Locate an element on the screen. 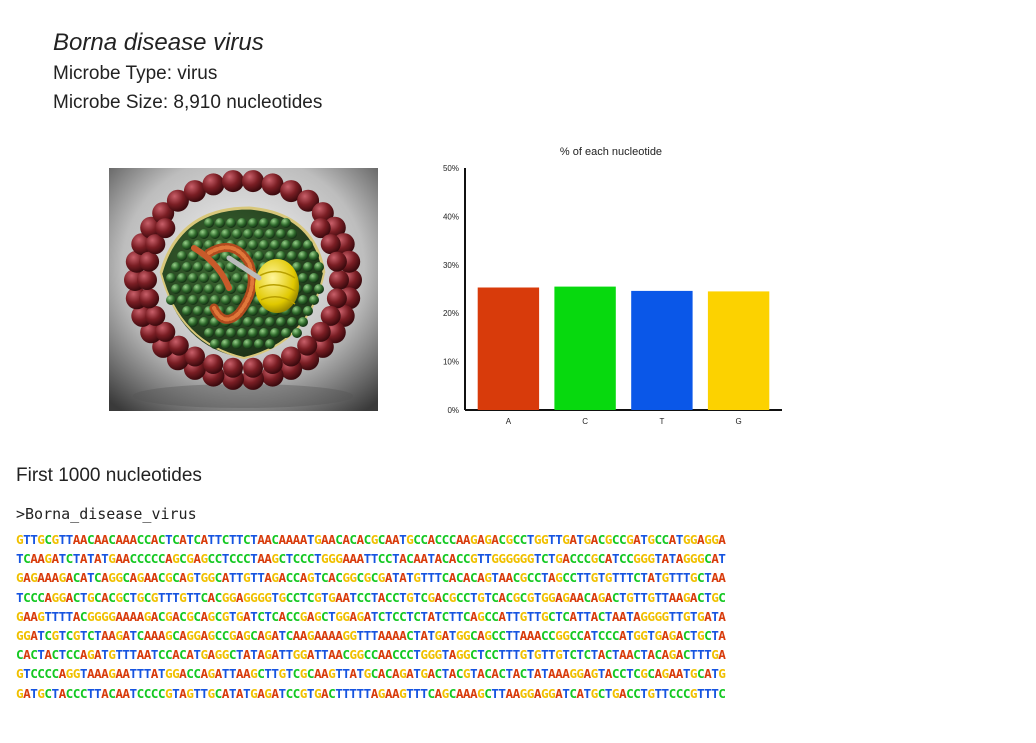  y-tick-label: 0% is located at coordinates (453, 410).